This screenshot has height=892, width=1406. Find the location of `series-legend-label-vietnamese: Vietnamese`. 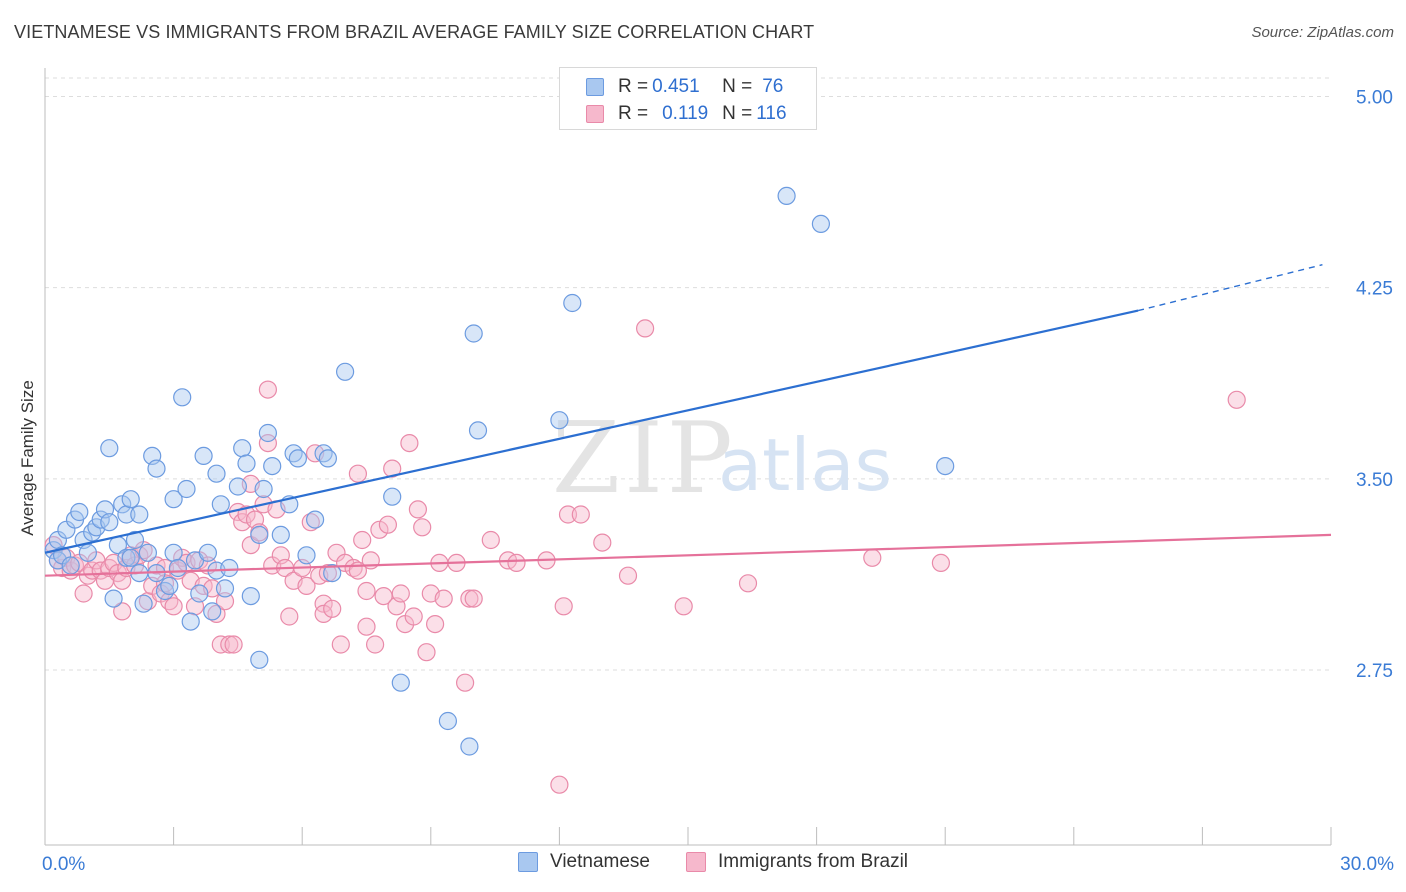

series-legend-label-vietnamese: Vietnamese is located at coordinates (600, 861).